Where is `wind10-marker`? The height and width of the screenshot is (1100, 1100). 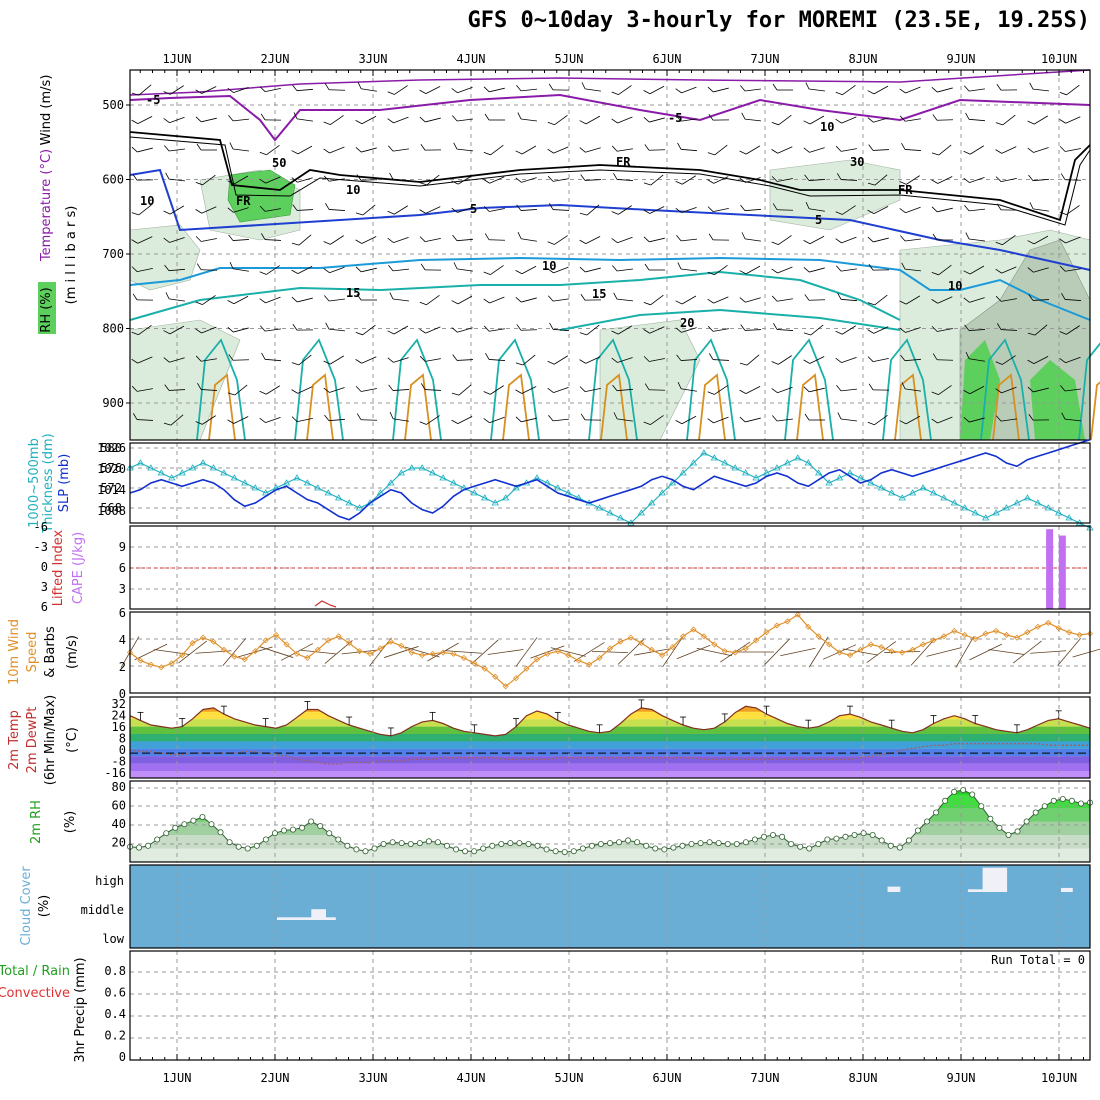 wind10-marker is located at coordinates (808, 626).